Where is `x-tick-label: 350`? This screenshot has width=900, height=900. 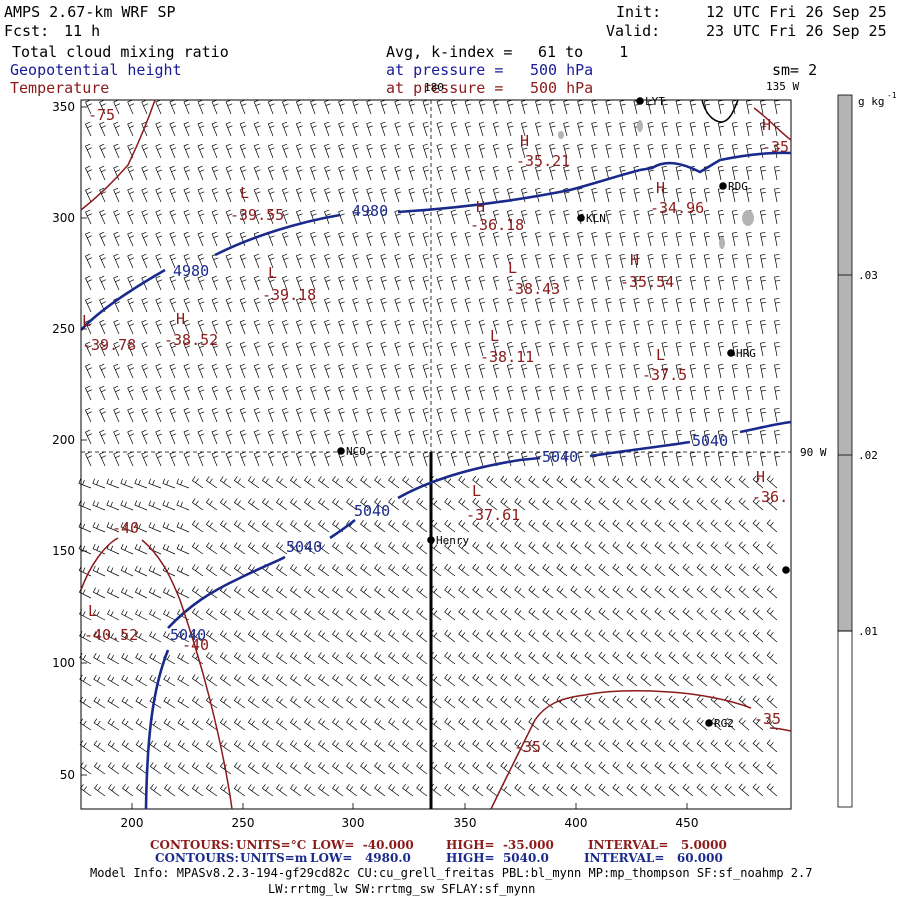 x-tick-label: 350 is located at coordinates (465, 823).